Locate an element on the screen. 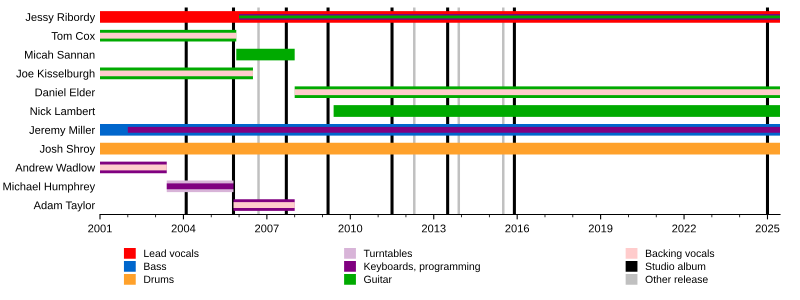  x-tick-label: 2022 is located at coordinates (684, 228).